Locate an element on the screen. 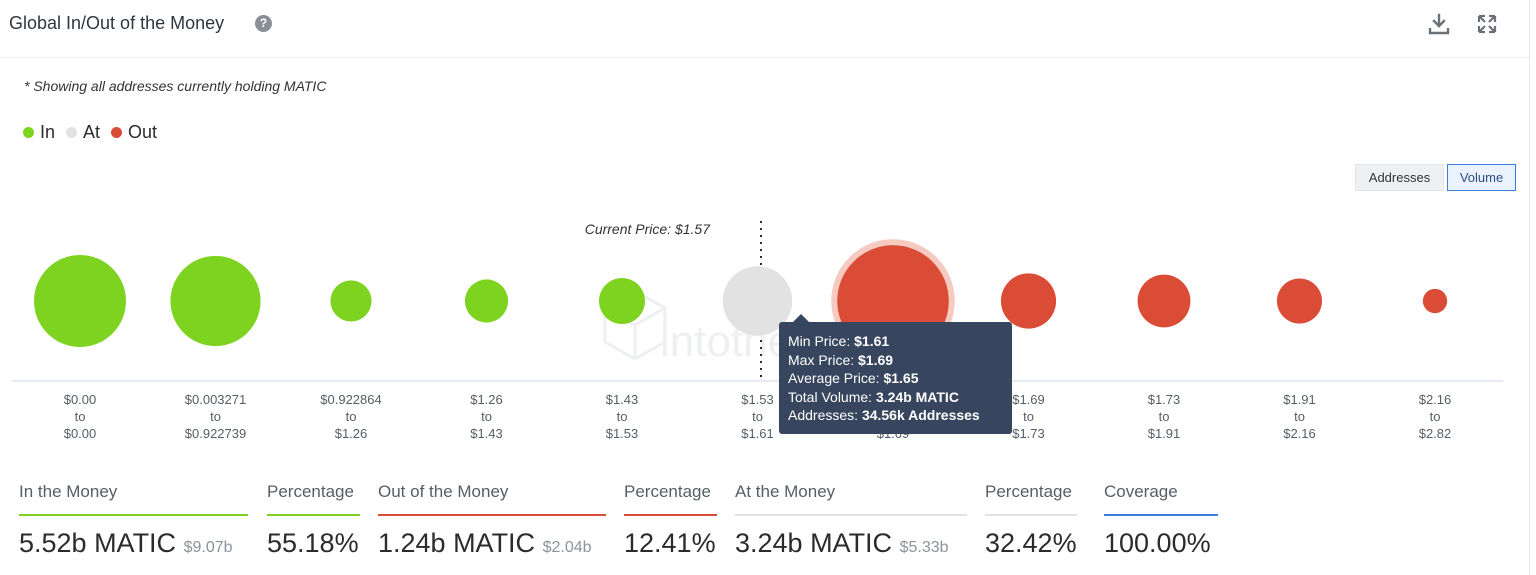 Image resolution: width=1536 pixels, height=575 pixels. stat-value: 55.18% is located at coordinates (313, 543).